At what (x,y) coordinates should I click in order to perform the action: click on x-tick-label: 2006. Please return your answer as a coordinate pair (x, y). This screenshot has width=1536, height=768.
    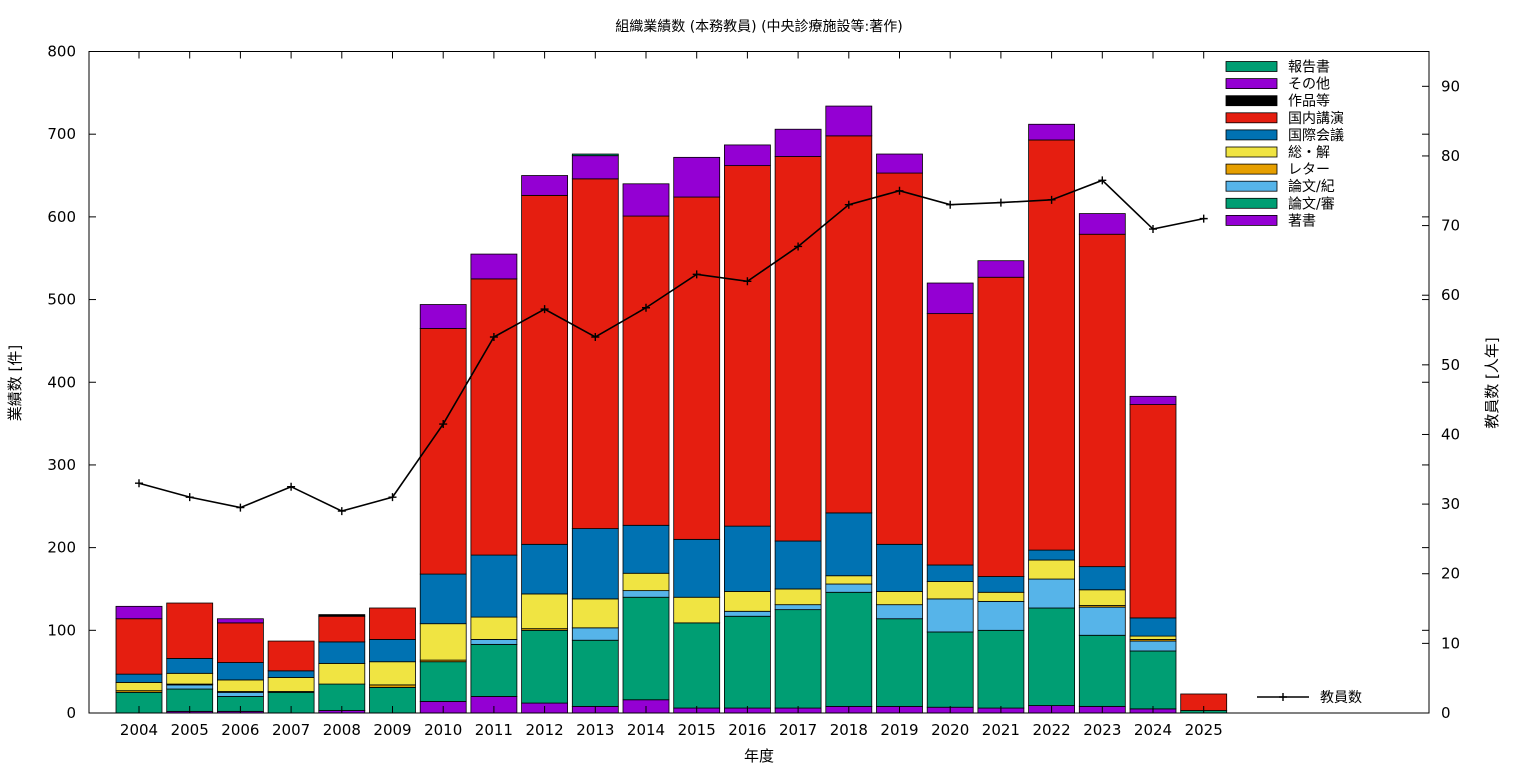
    Looking at the image, I should click on (240, 730).